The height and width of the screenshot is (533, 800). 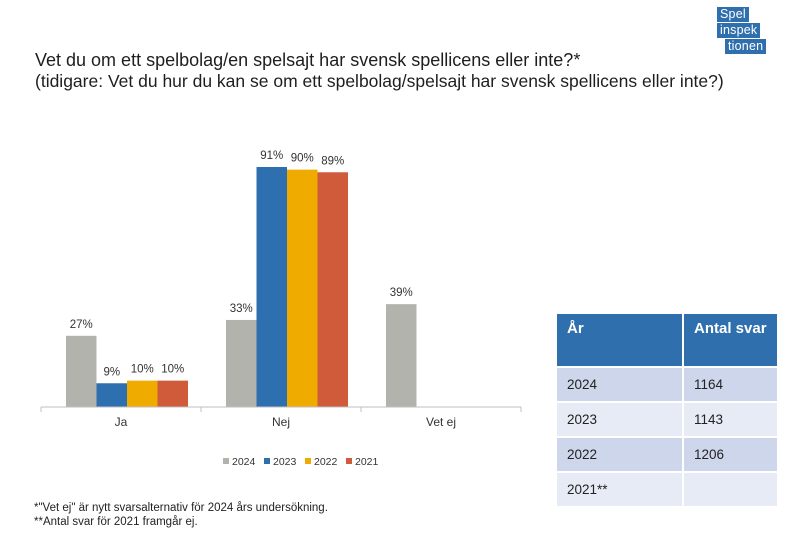 What do you see at coordinates (730, 384) in the screenshot?
I see `table-cell-count: 1164` at bounding box center [730, 384].